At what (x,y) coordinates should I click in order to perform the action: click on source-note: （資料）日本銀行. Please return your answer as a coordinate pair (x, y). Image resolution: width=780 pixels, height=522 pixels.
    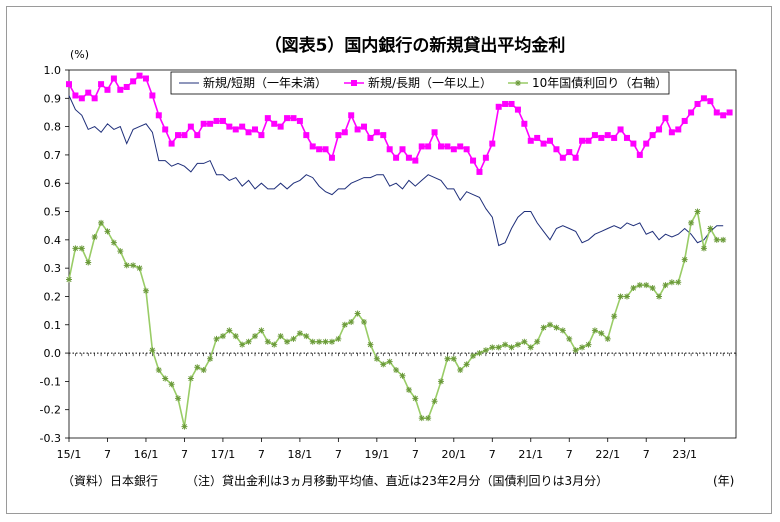
    Looking at the image, I should click on (110, 481).